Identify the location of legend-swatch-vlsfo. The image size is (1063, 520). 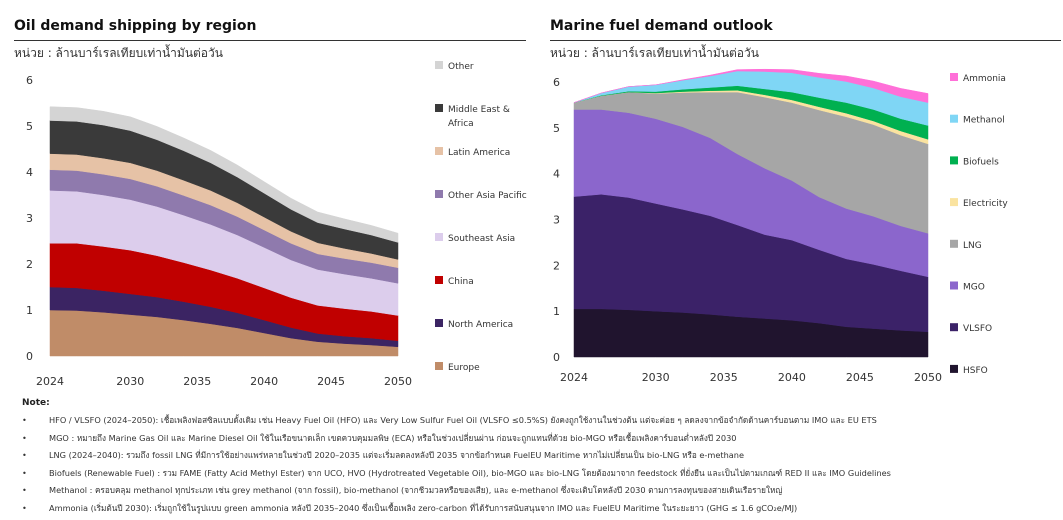
(954, 327).